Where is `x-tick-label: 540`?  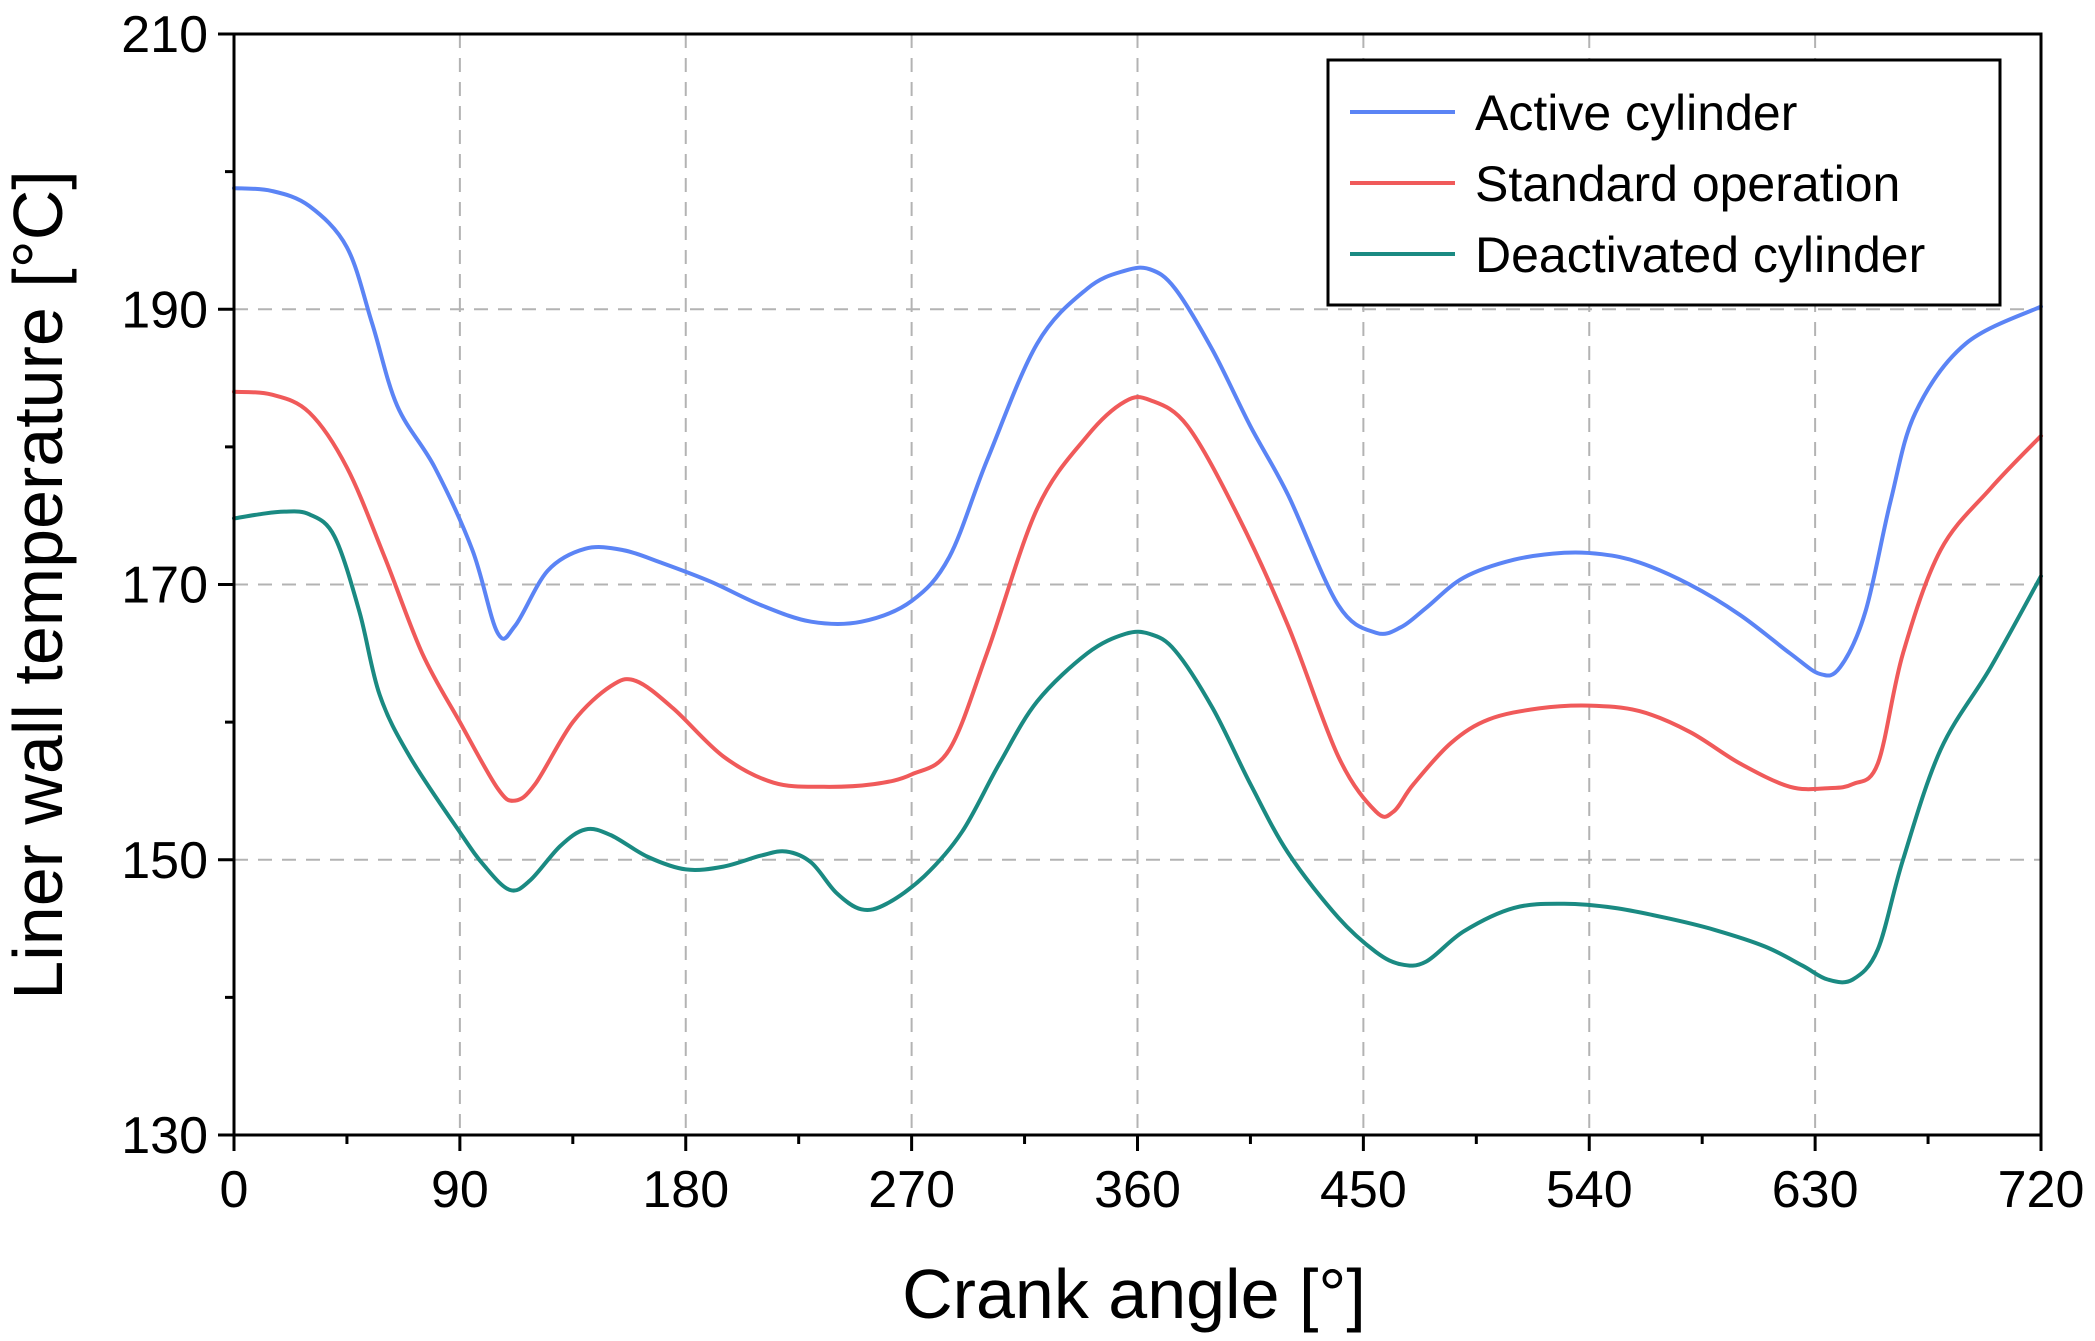
x-tick-label: 540 is located at coordinates (1589, 1190).